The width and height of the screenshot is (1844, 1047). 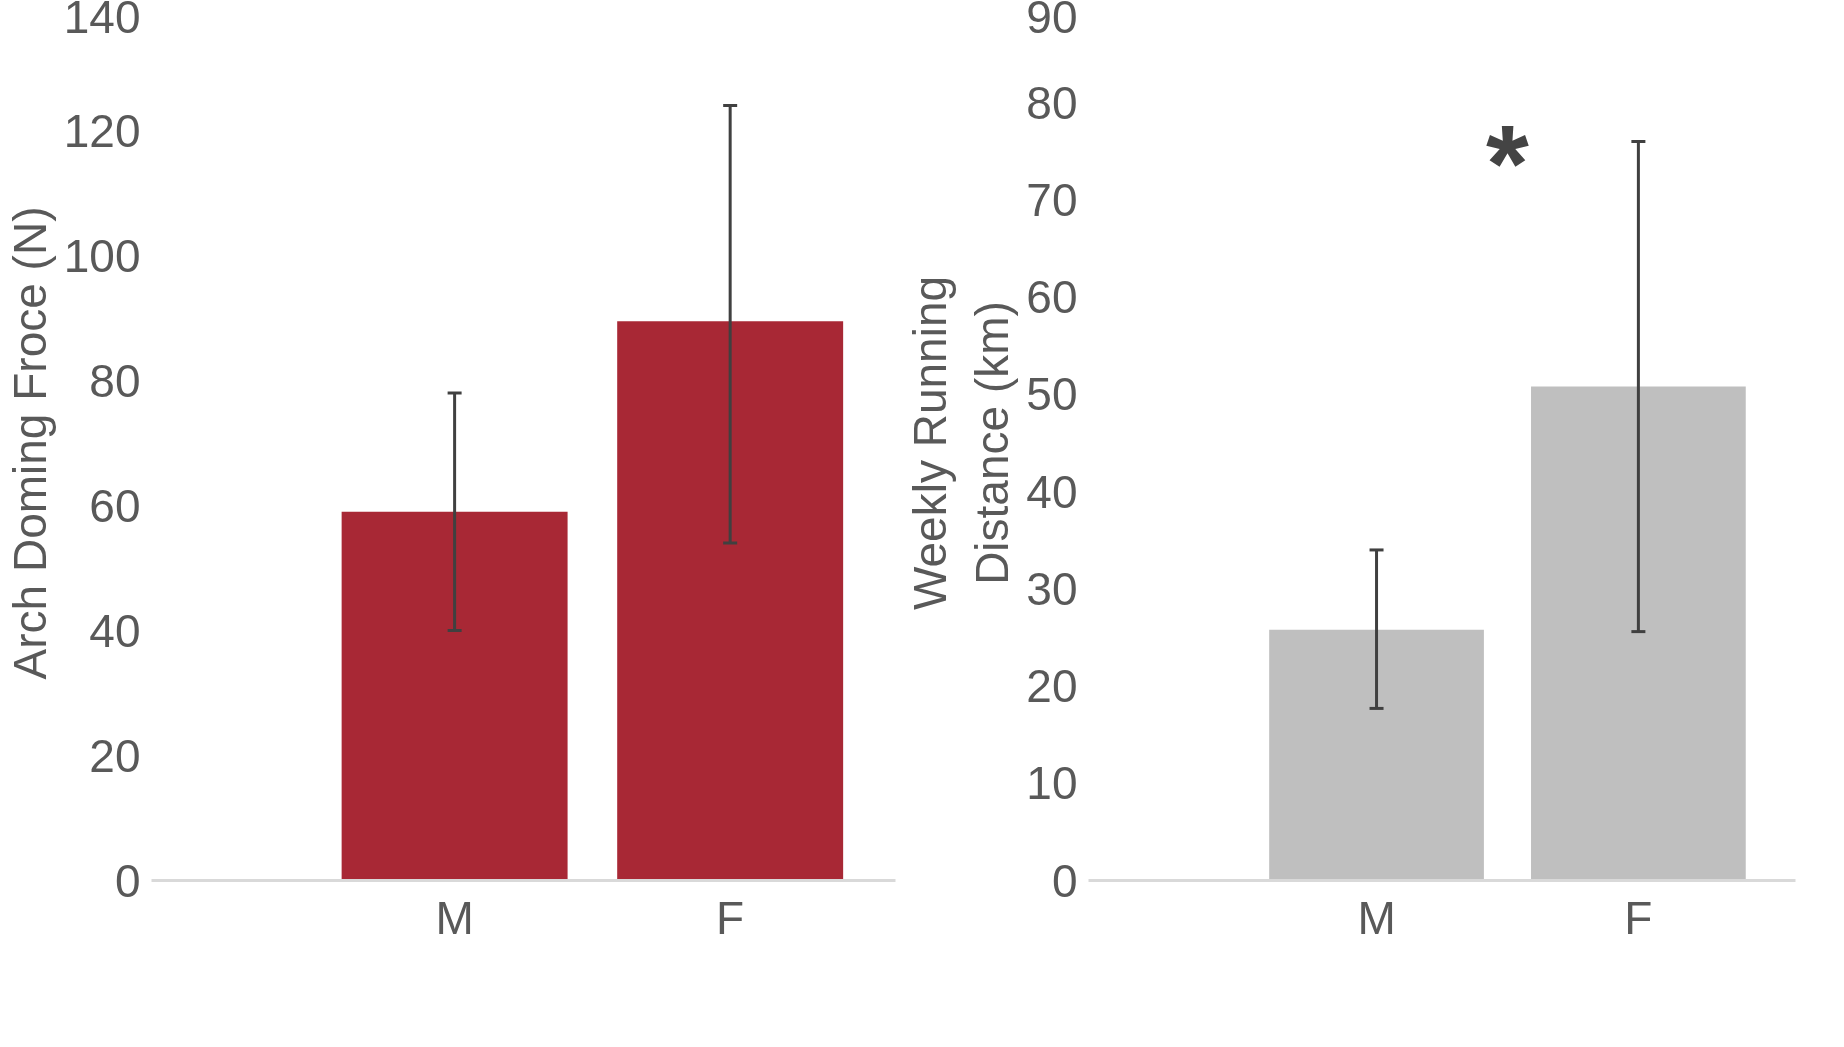 I want to click on y-tick-label: 90, so click(x=1052, y=21).